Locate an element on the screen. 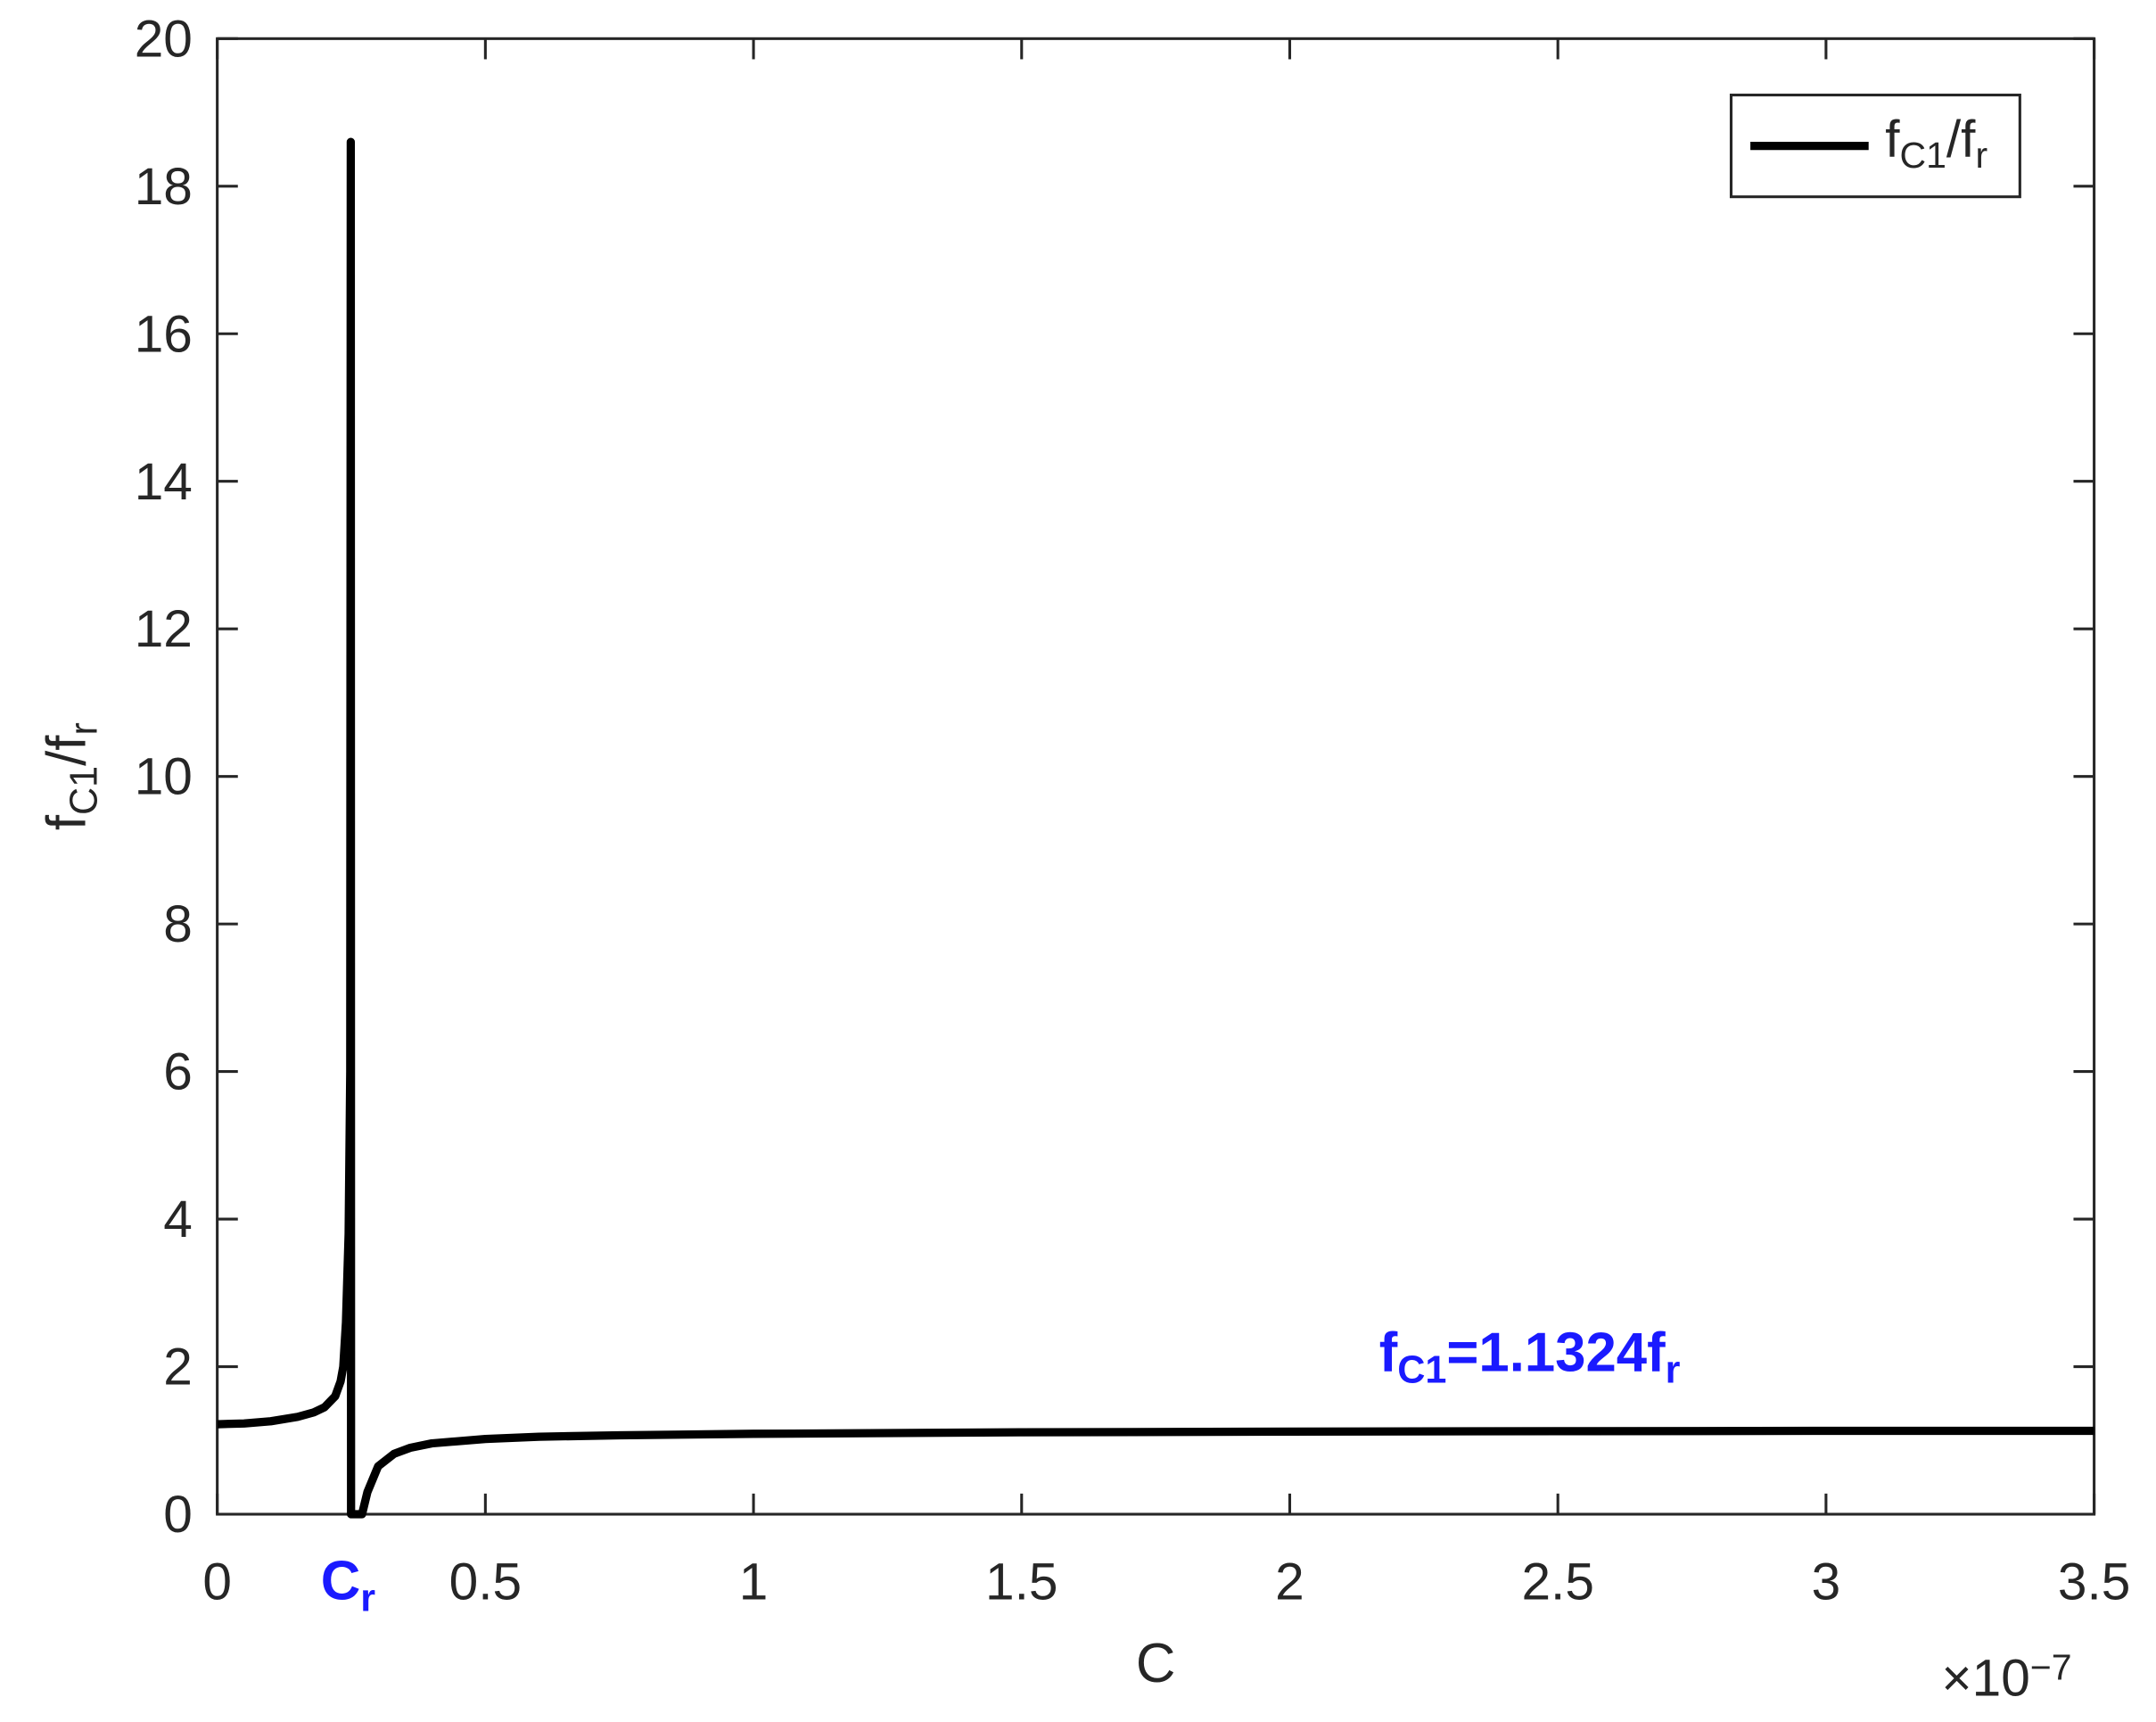 The height and width of the screenshot is (1722, 2156). y-axis-label-part: f is located at coordinates (67, 822).